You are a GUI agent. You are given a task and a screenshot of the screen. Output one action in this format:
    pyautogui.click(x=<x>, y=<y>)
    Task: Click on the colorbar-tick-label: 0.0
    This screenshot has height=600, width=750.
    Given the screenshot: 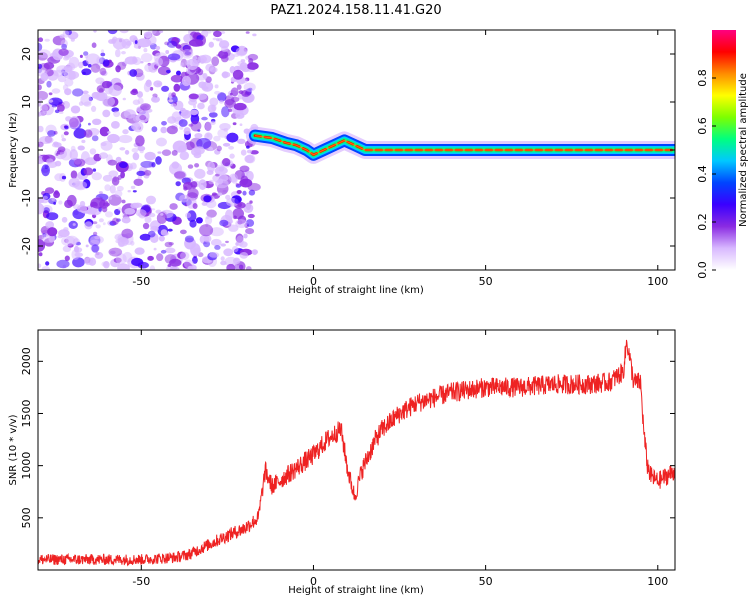 What is the action you would take?
    pyautogui.click(x=702, y=270)
    